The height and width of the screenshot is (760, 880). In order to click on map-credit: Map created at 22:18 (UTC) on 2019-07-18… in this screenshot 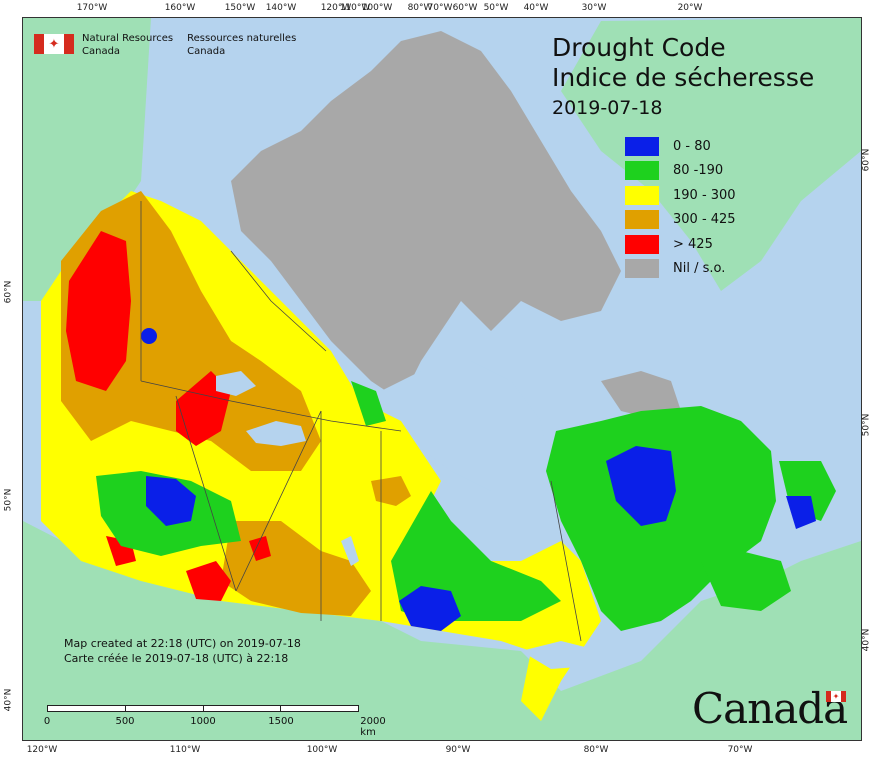, I will do `click(182, 651)`.